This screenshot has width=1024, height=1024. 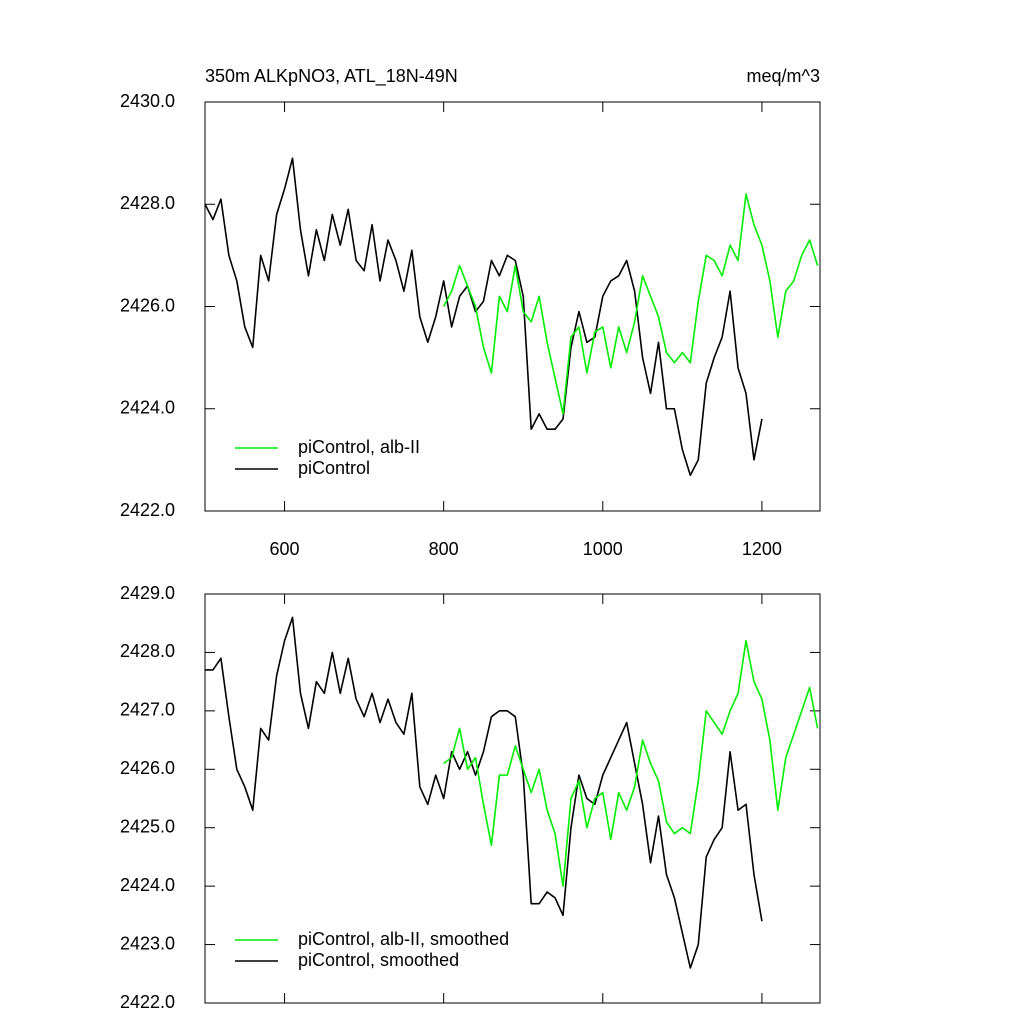 I want to click on x-tick-label: 800, so click(x=444, y=549).